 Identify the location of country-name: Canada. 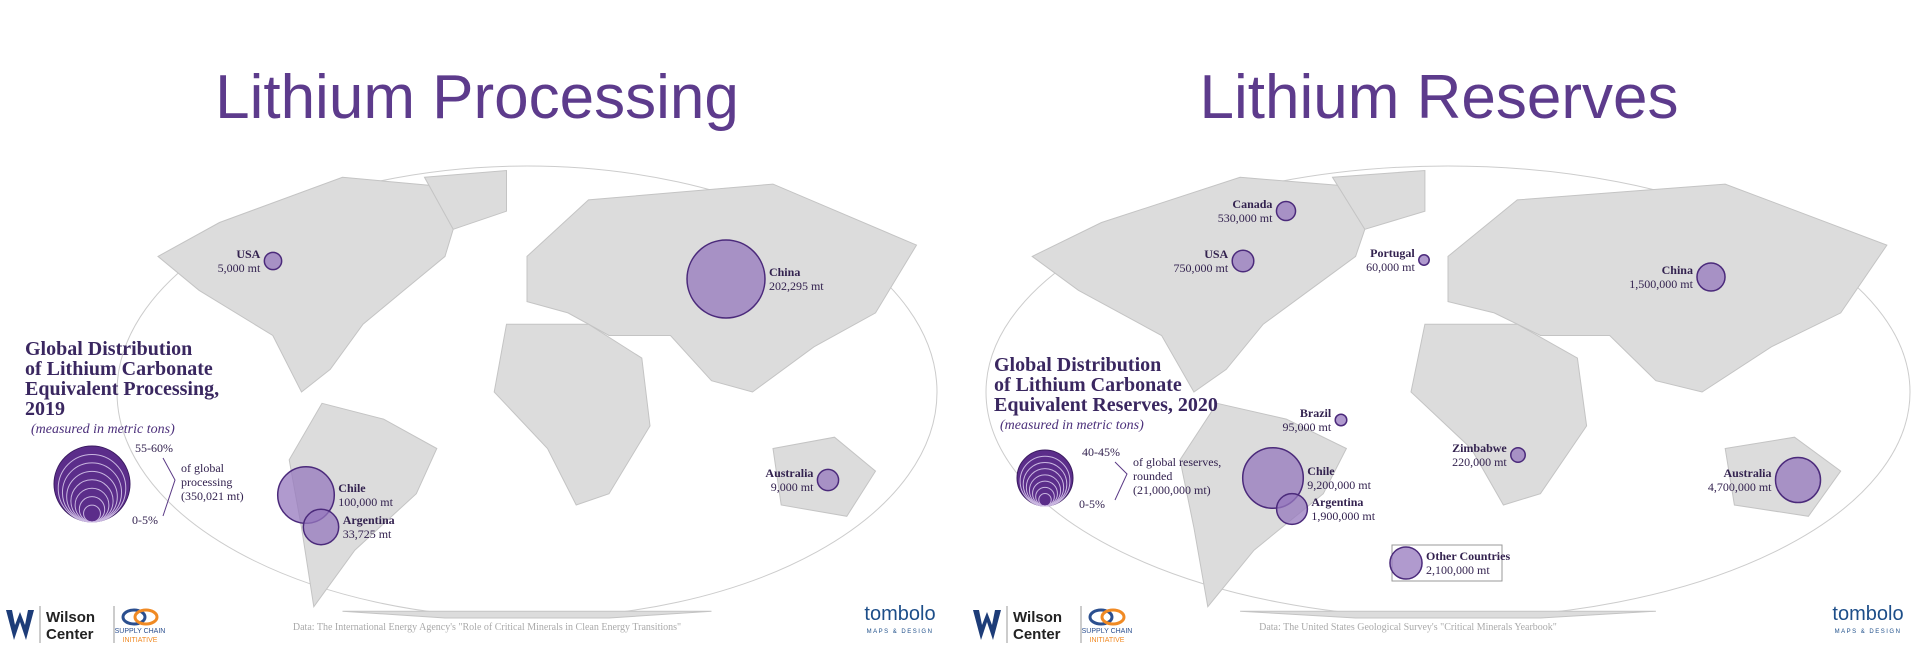
(1252, 204).